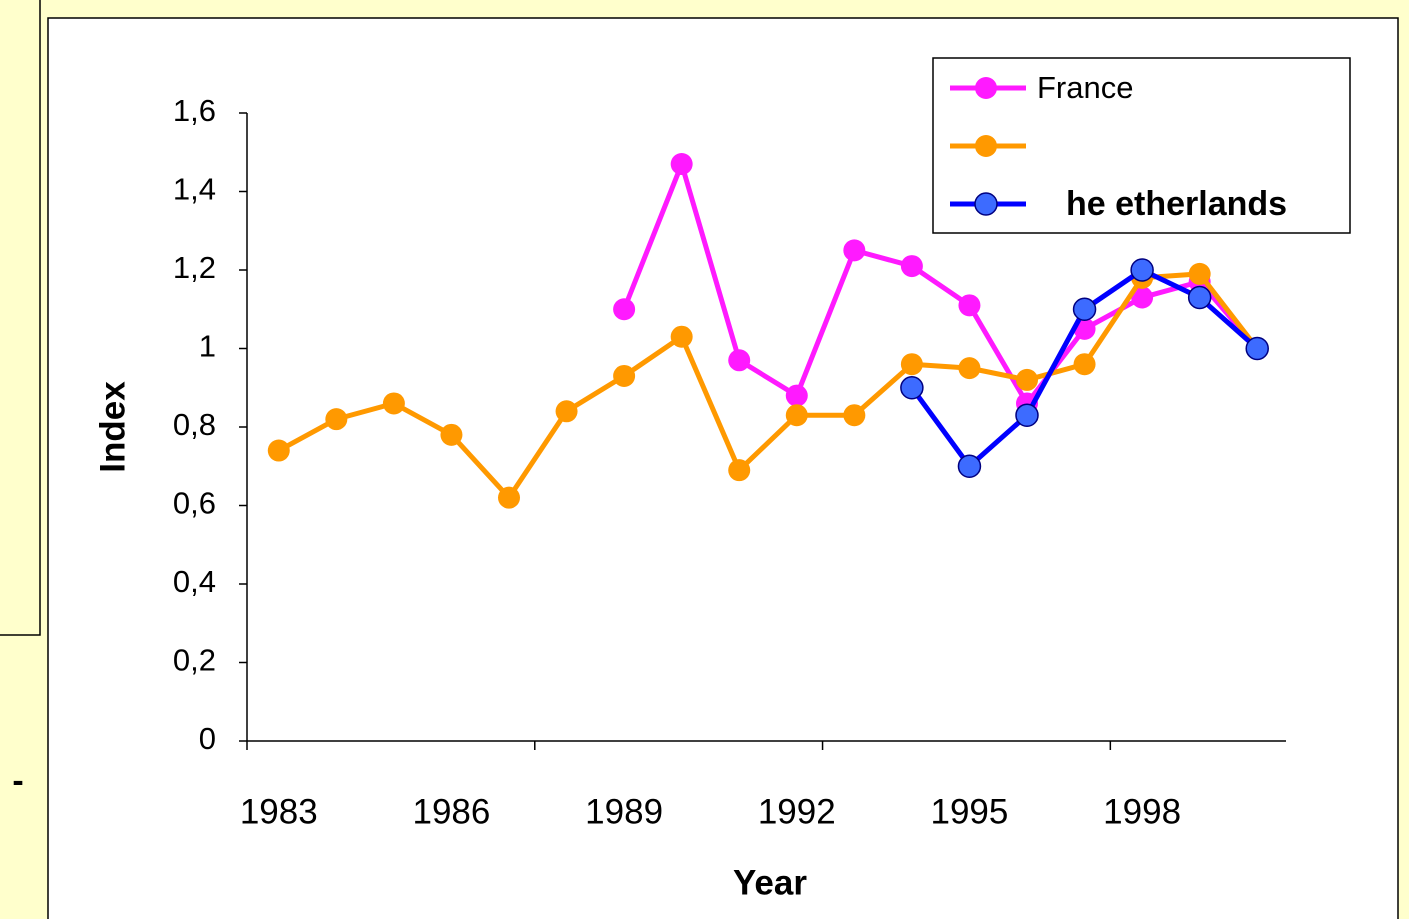 This screenshot has height=919, width=1409. Describe the element at coordinates (194, 424) in the screenshot. I see `y-tick-label: 0,8` at that location.